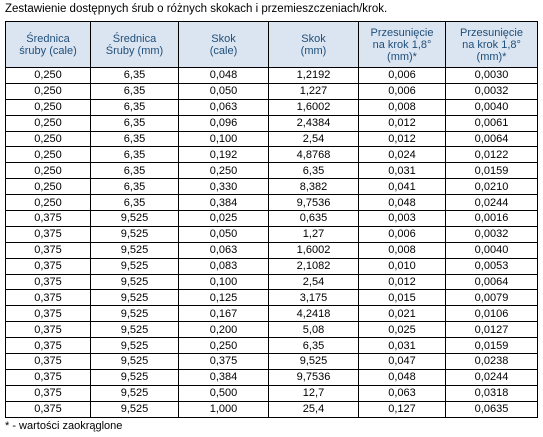  What do you see at coordinates (223, 123) in the screenshot?
I see `table-cell: 0,096` at bounding box center [223, 123].